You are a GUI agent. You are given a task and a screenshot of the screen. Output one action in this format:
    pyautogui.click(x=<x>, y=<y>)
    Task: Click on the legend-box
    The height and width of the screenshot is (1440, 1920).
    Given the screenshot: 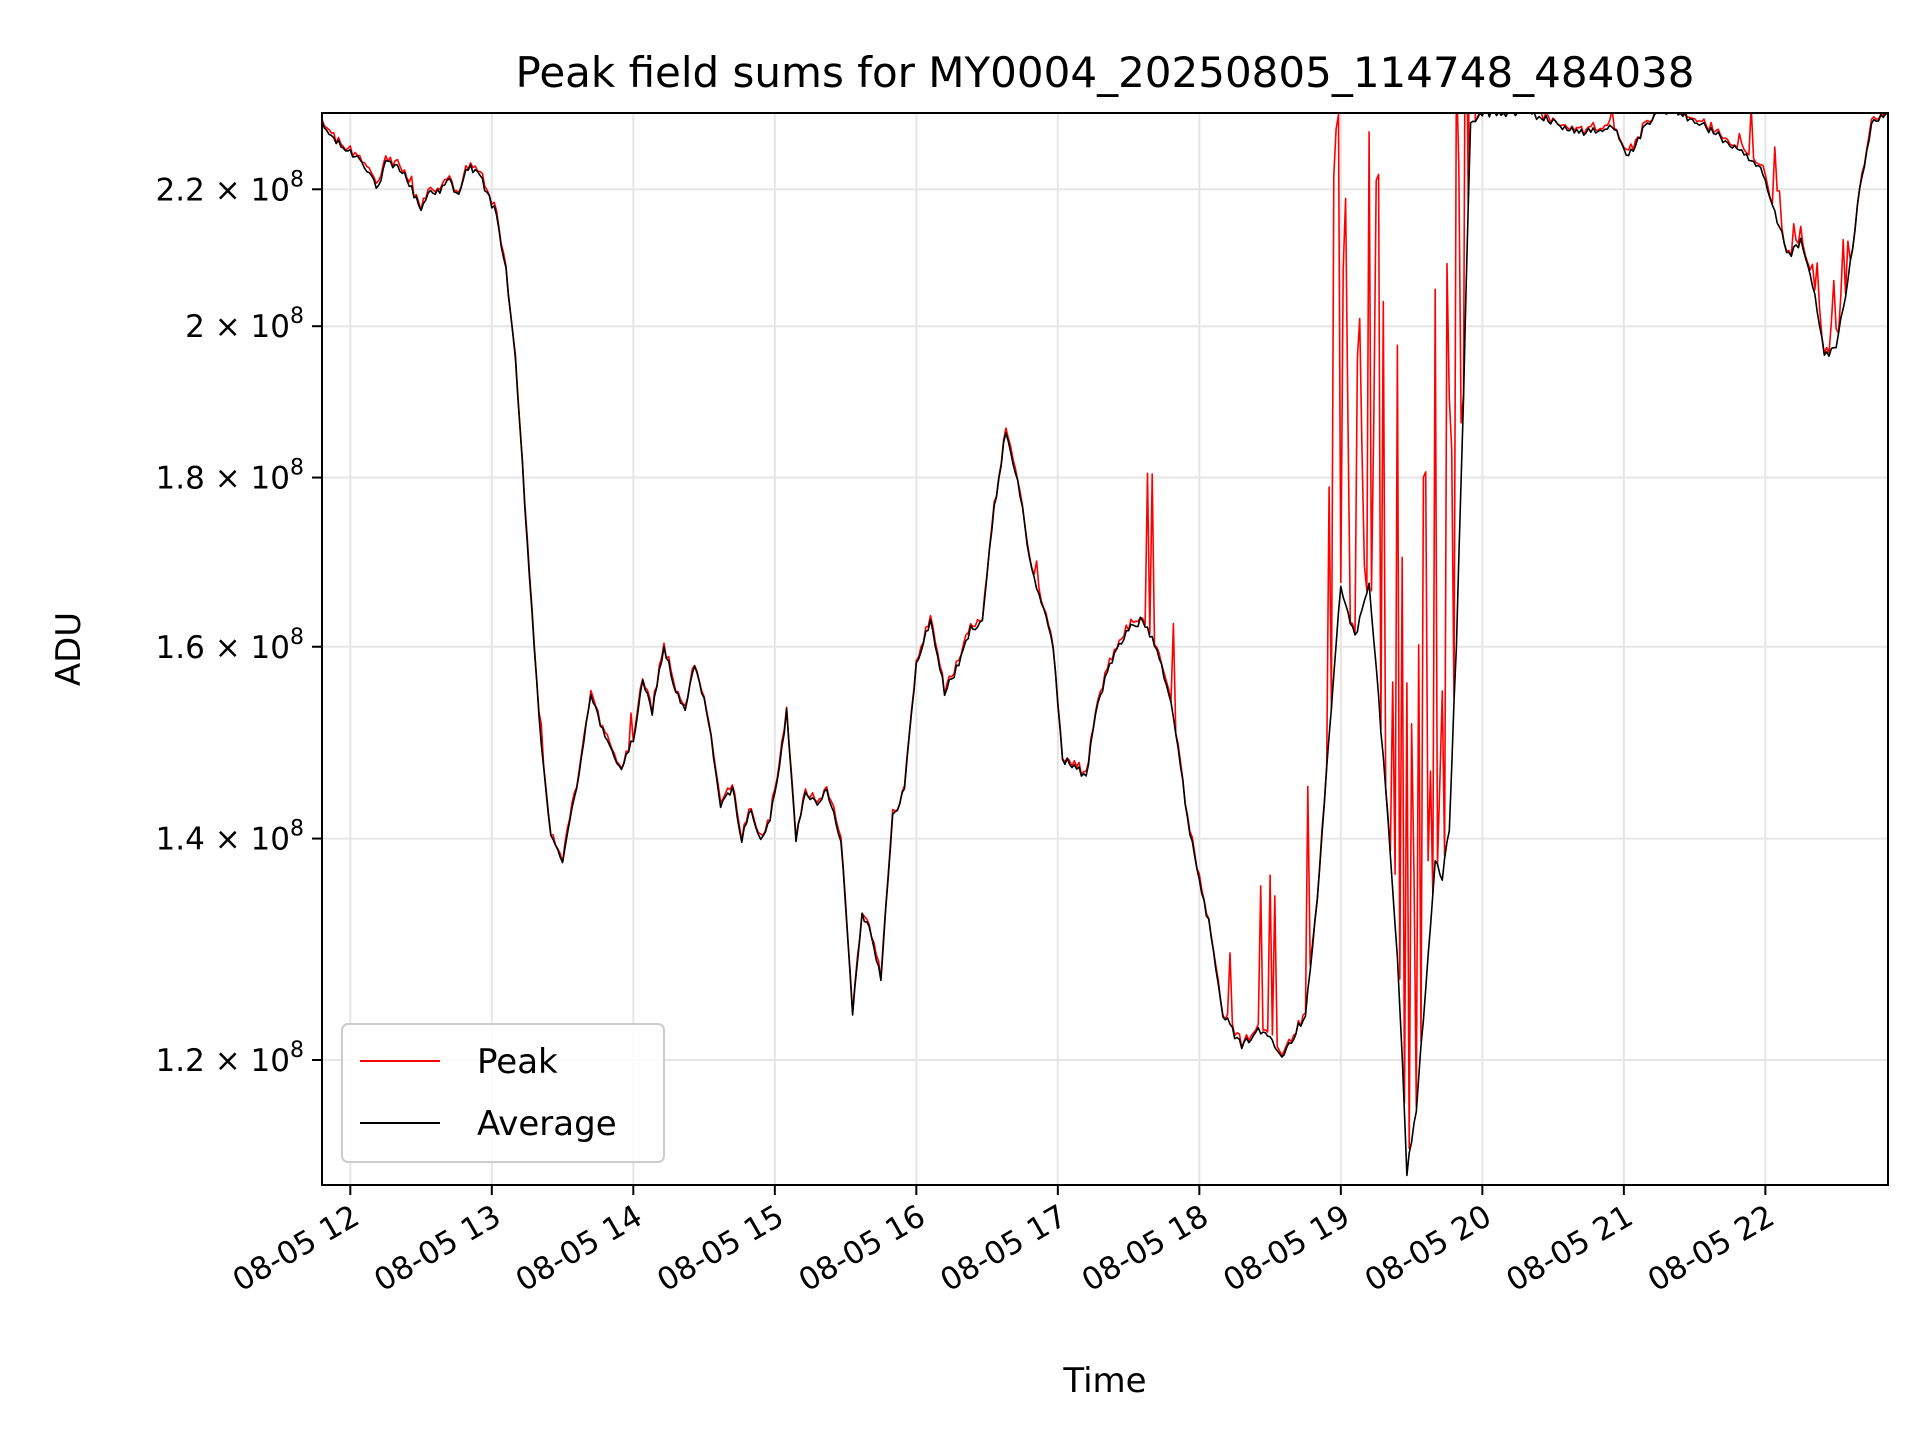 What is the action you would take?
    pyautogui.click(x=503, y=1093)
    